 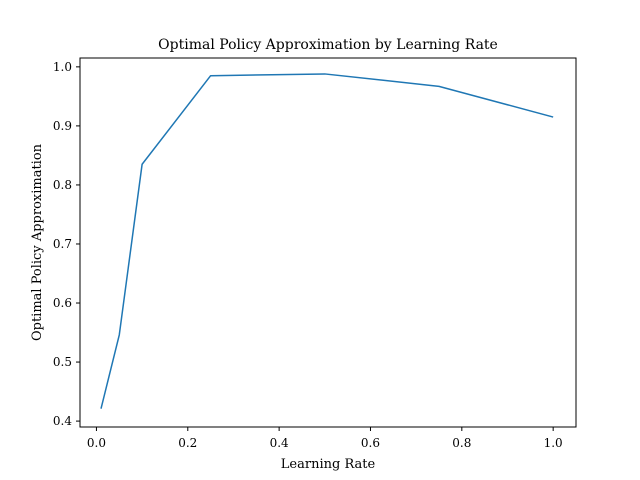 I want to click on y-tick-label: 0.9, so click(x=62, y=126).